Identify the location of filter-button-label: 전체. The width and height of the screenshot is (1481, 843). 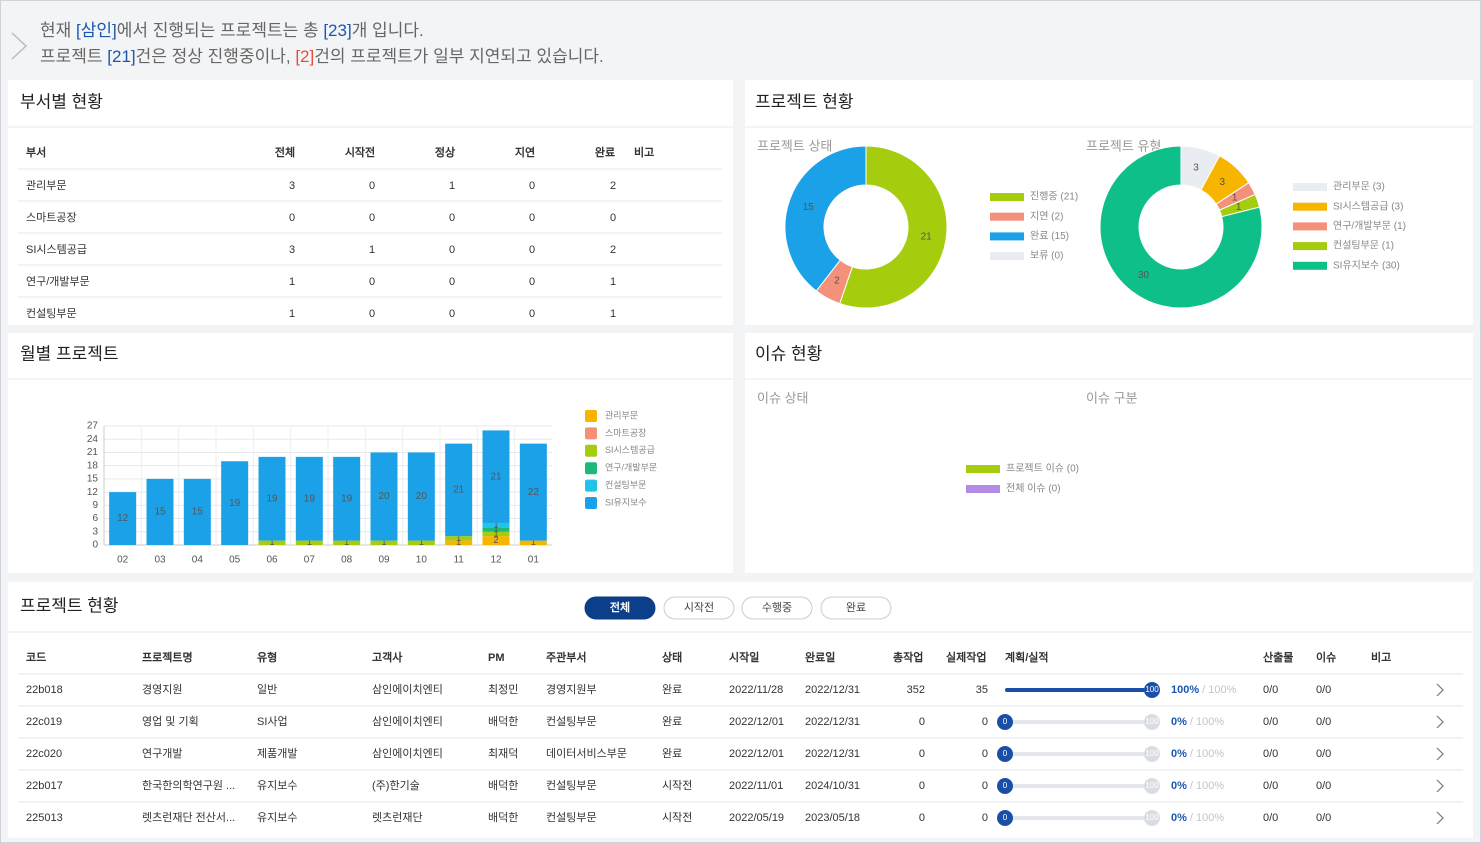
(620, 607).